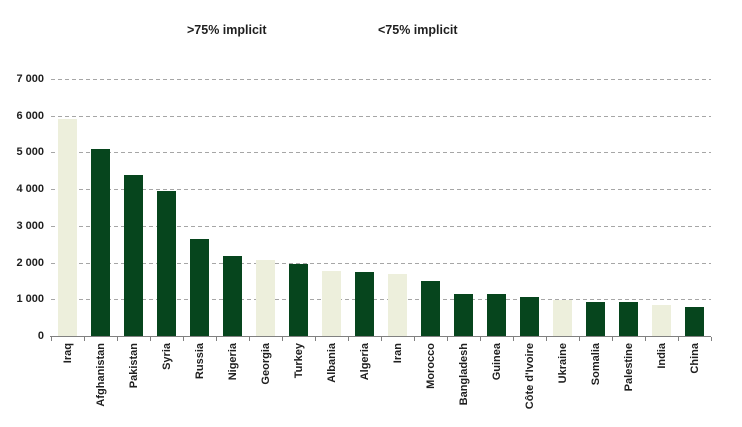 This screenshot has width=742, height=427. I want to click on bar-iran, so click(397, 304).